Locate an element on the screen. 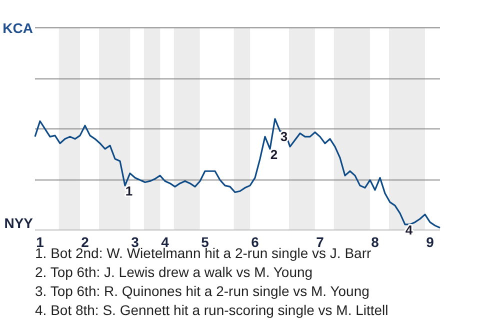  x-tick-label: 5 is located at coordinates (205, 242).